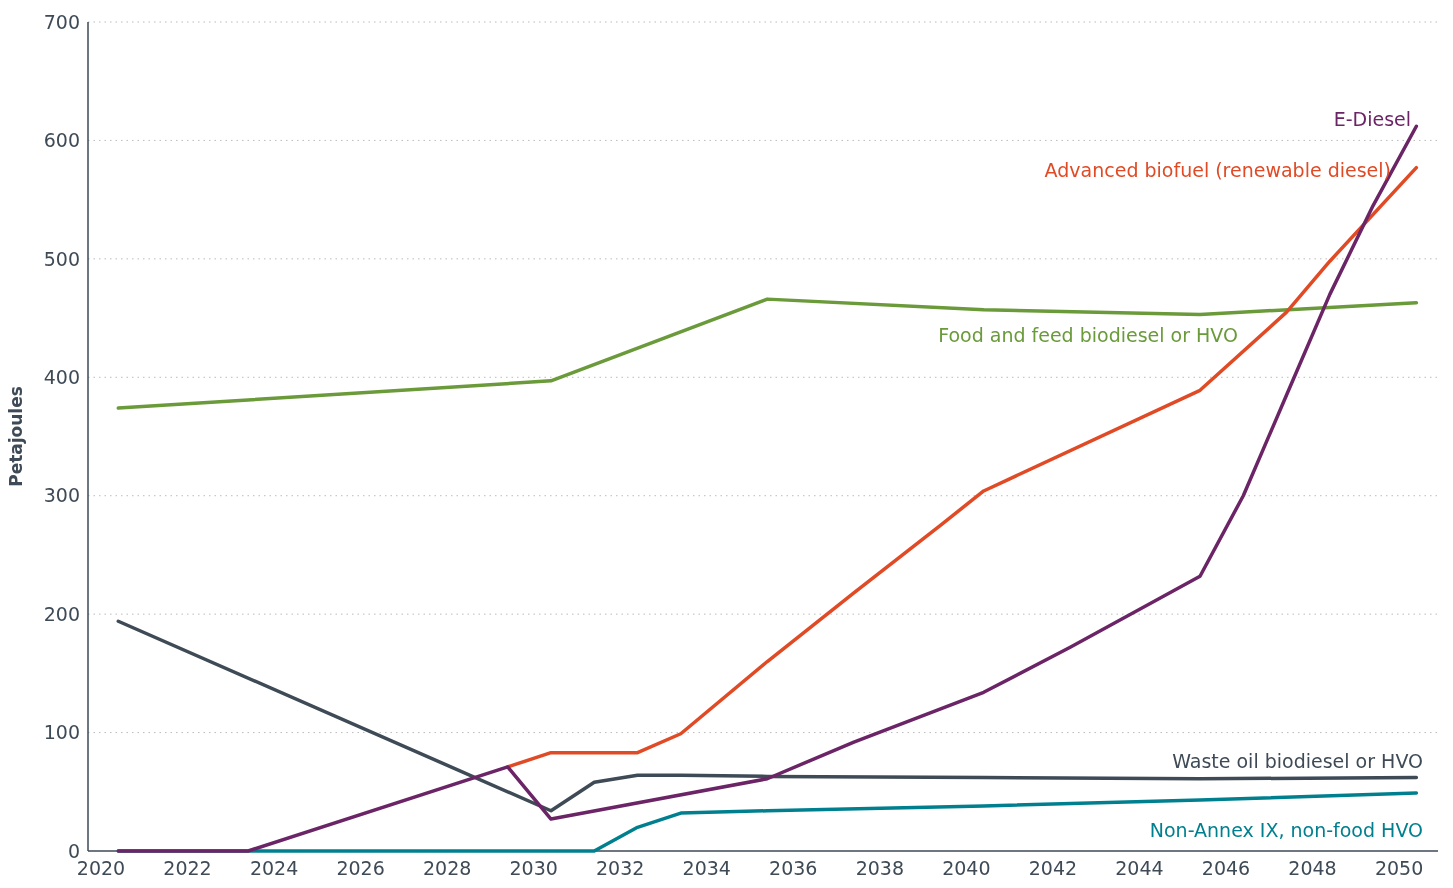  Describe the element at coordinates (793, 868) in the screenshot. I see `x-tick-label: 2036` at that location.